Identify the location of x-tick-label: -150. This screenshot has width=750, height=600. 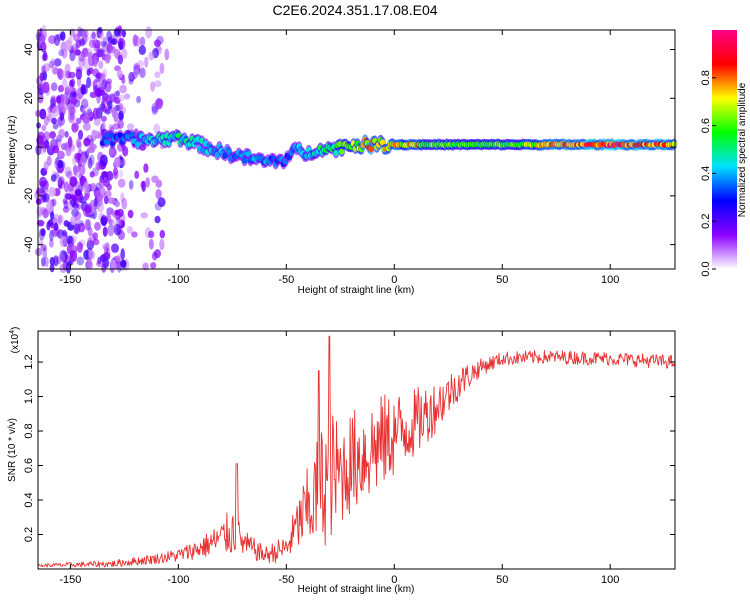
(70, 580).